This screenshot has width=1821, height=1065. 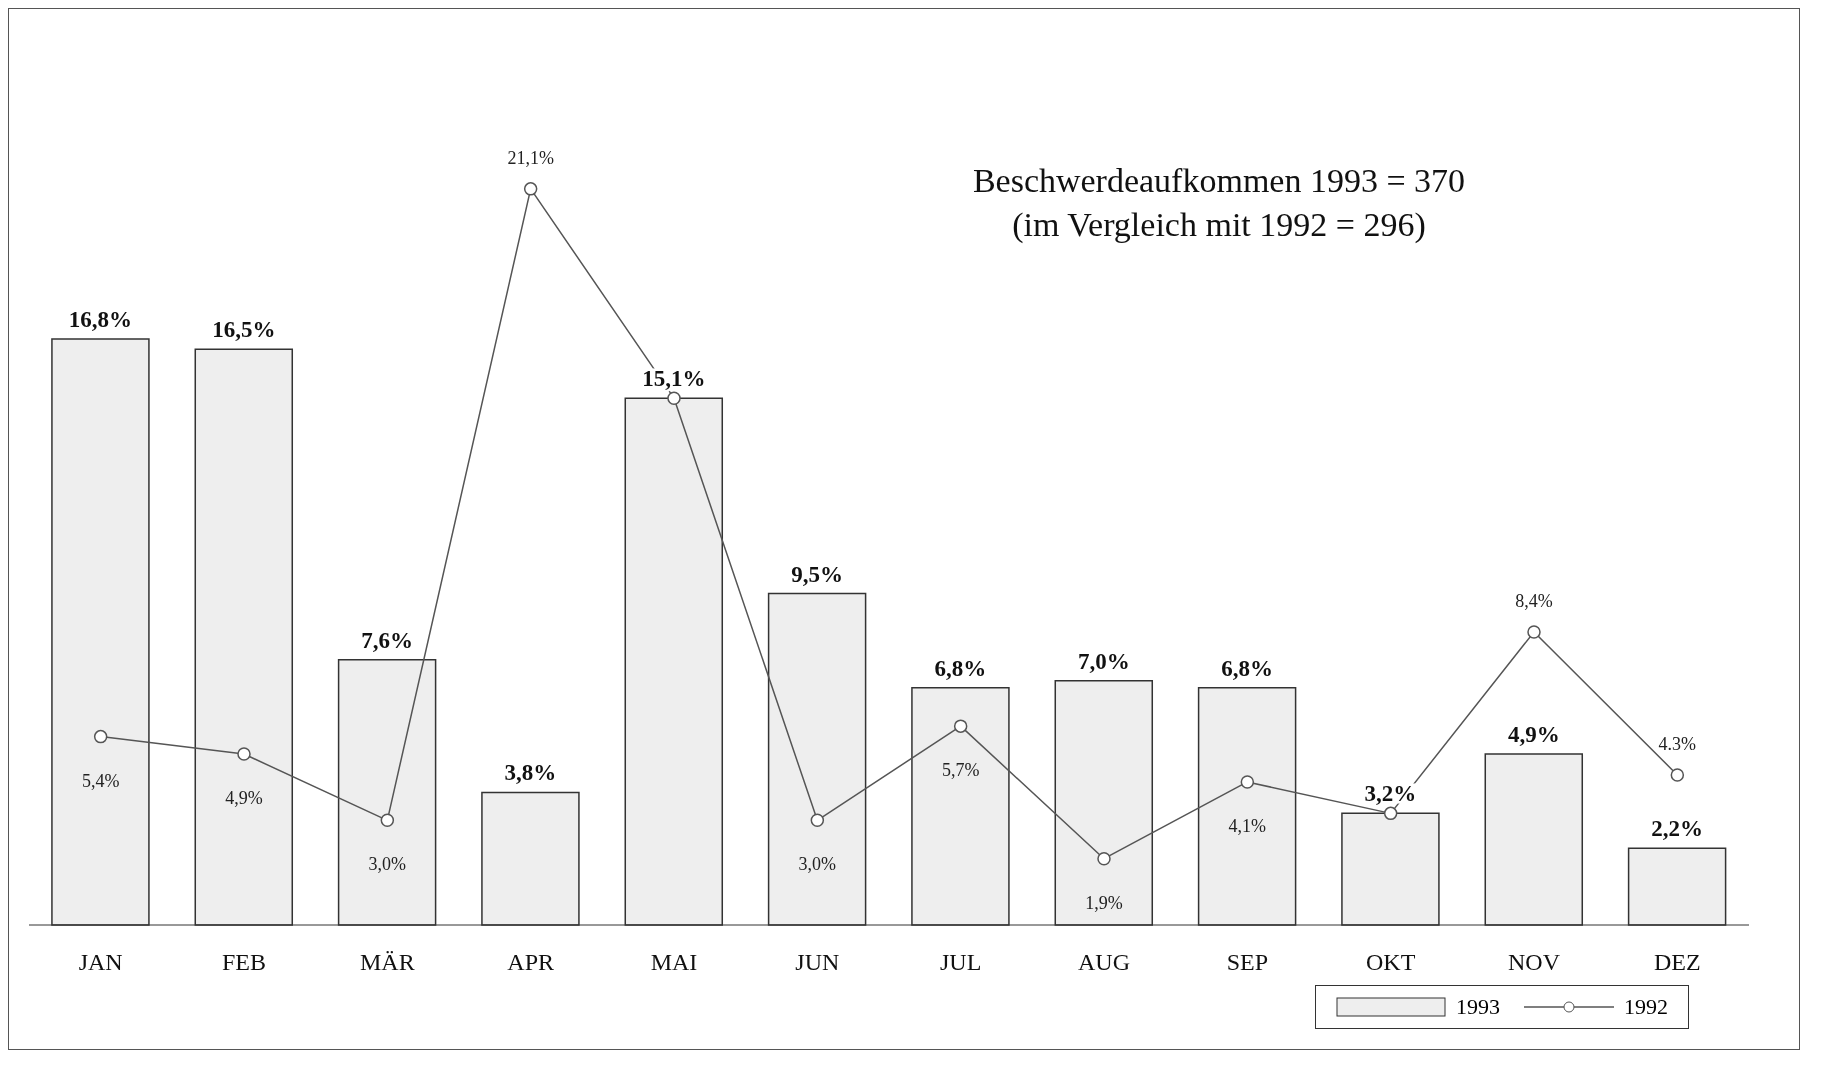 What do you see at coordinates (387, 962) in the screenshot?
I see `x-tick-label: MÄR` at bounding box center [387, 962].